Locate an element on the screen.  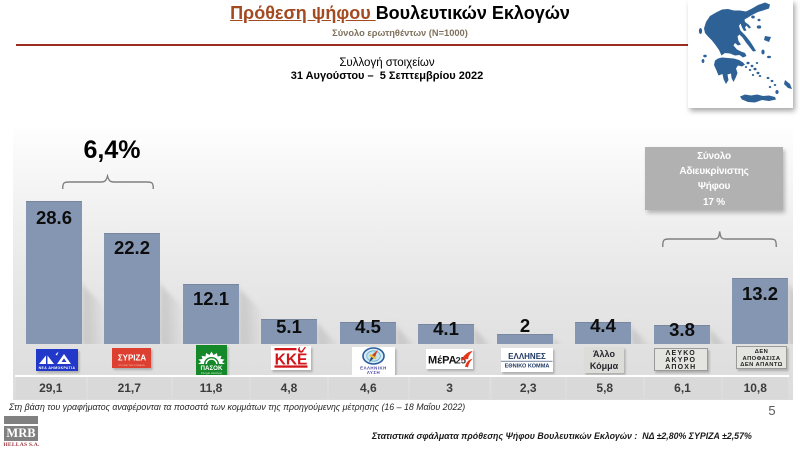
svg-text: ΠΡΟΟΔΕΥΤΙΚΗ ΣΥΜΜΑΧΙΑ is located at coordinates (131, 365).